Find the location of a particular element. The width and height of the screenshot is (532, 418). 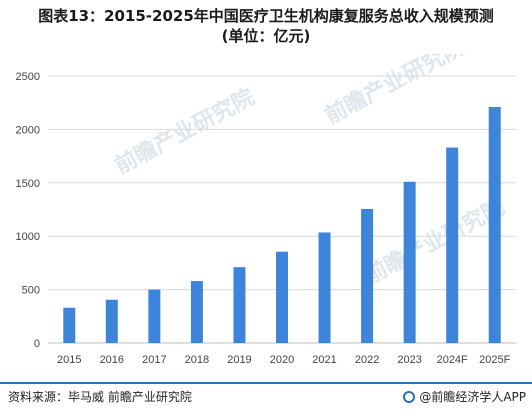

x-tick-label: 2023 is located at coordinates (409, 360).